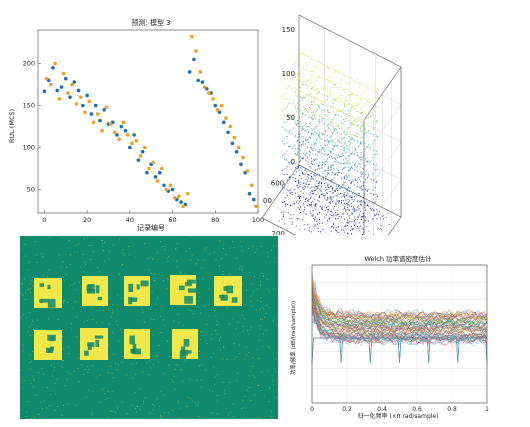  I want to click on scatter-ytick-label: 50, so click(31, 189).